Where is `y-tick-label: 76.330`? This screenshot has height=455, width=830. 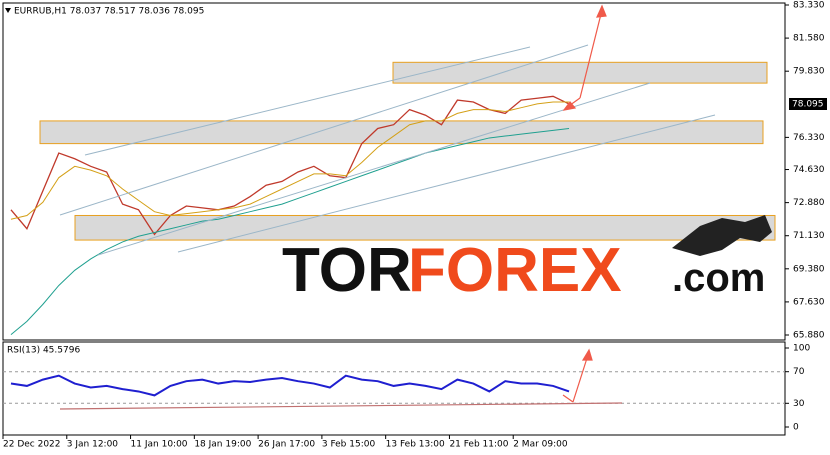
y-tick-label: 76.330 is located at coordinates (809, 138).